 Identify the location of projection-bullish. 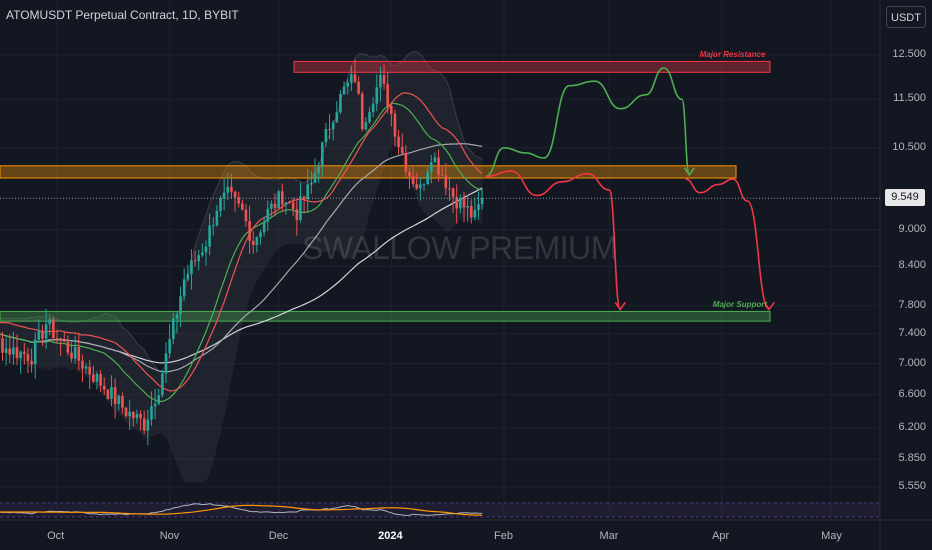
(588, 122).